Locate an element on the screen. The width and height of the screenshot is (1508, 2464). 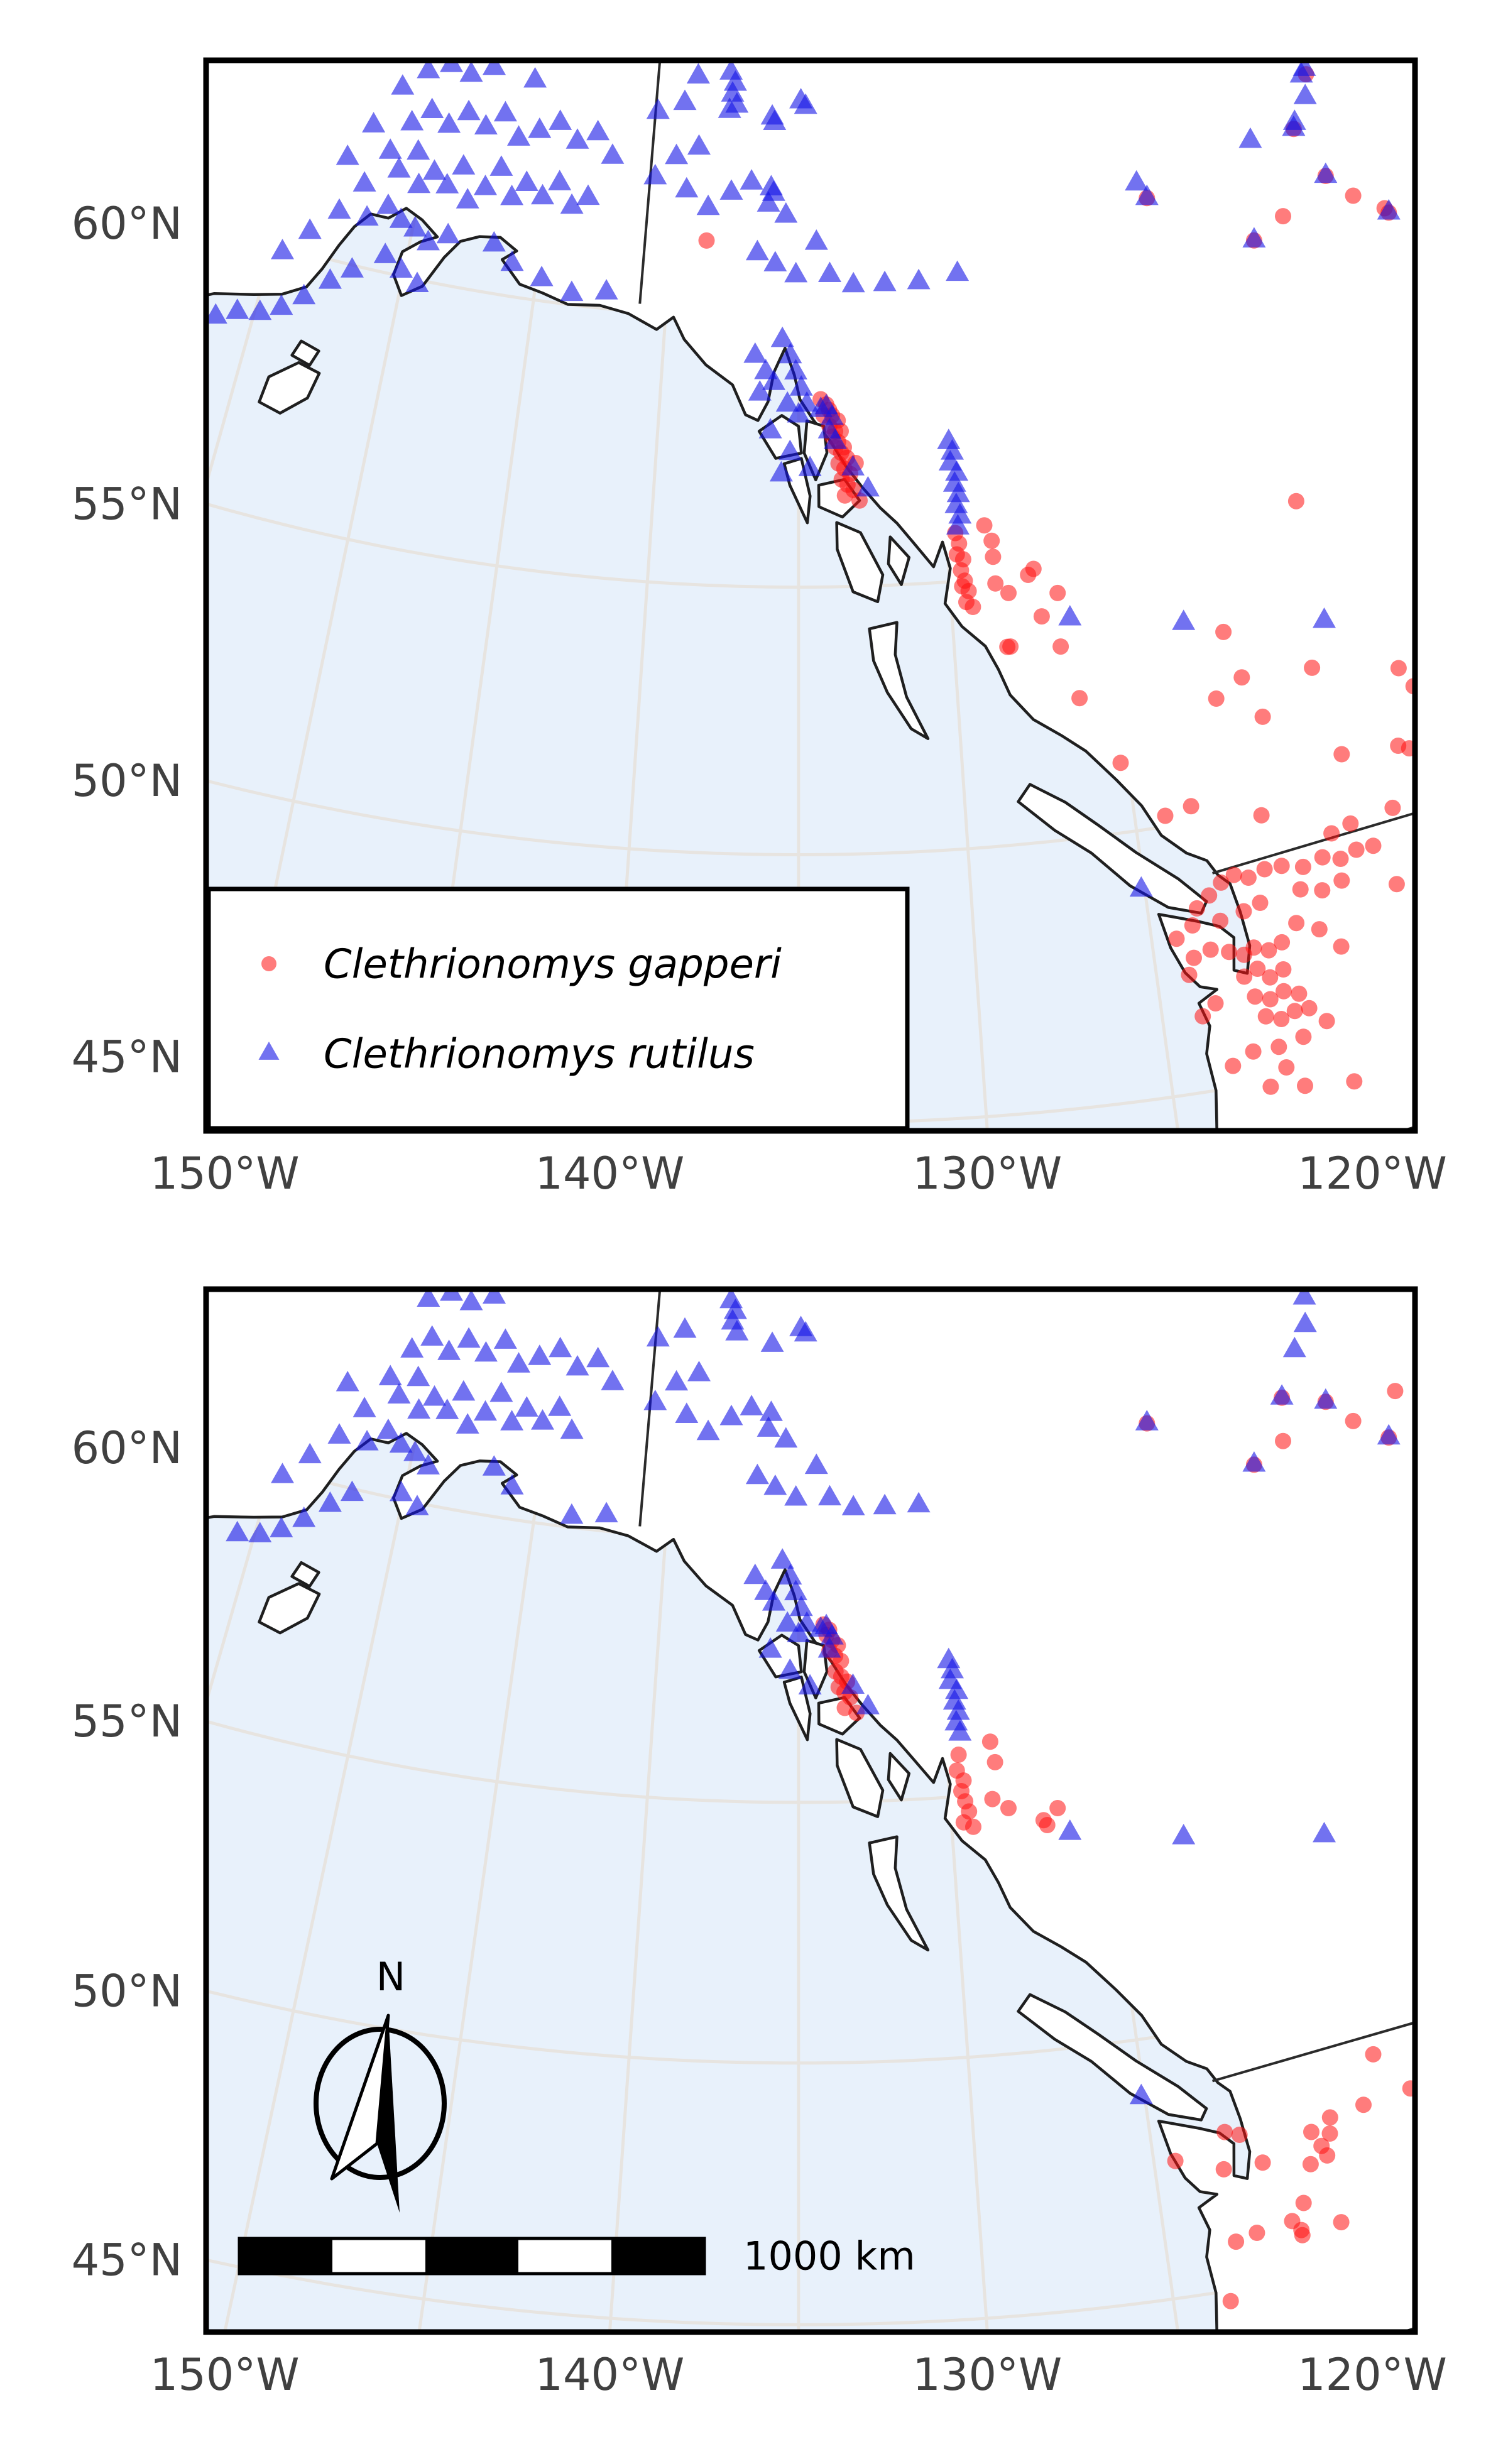
legend-box is located at coordinates (558, 1009).